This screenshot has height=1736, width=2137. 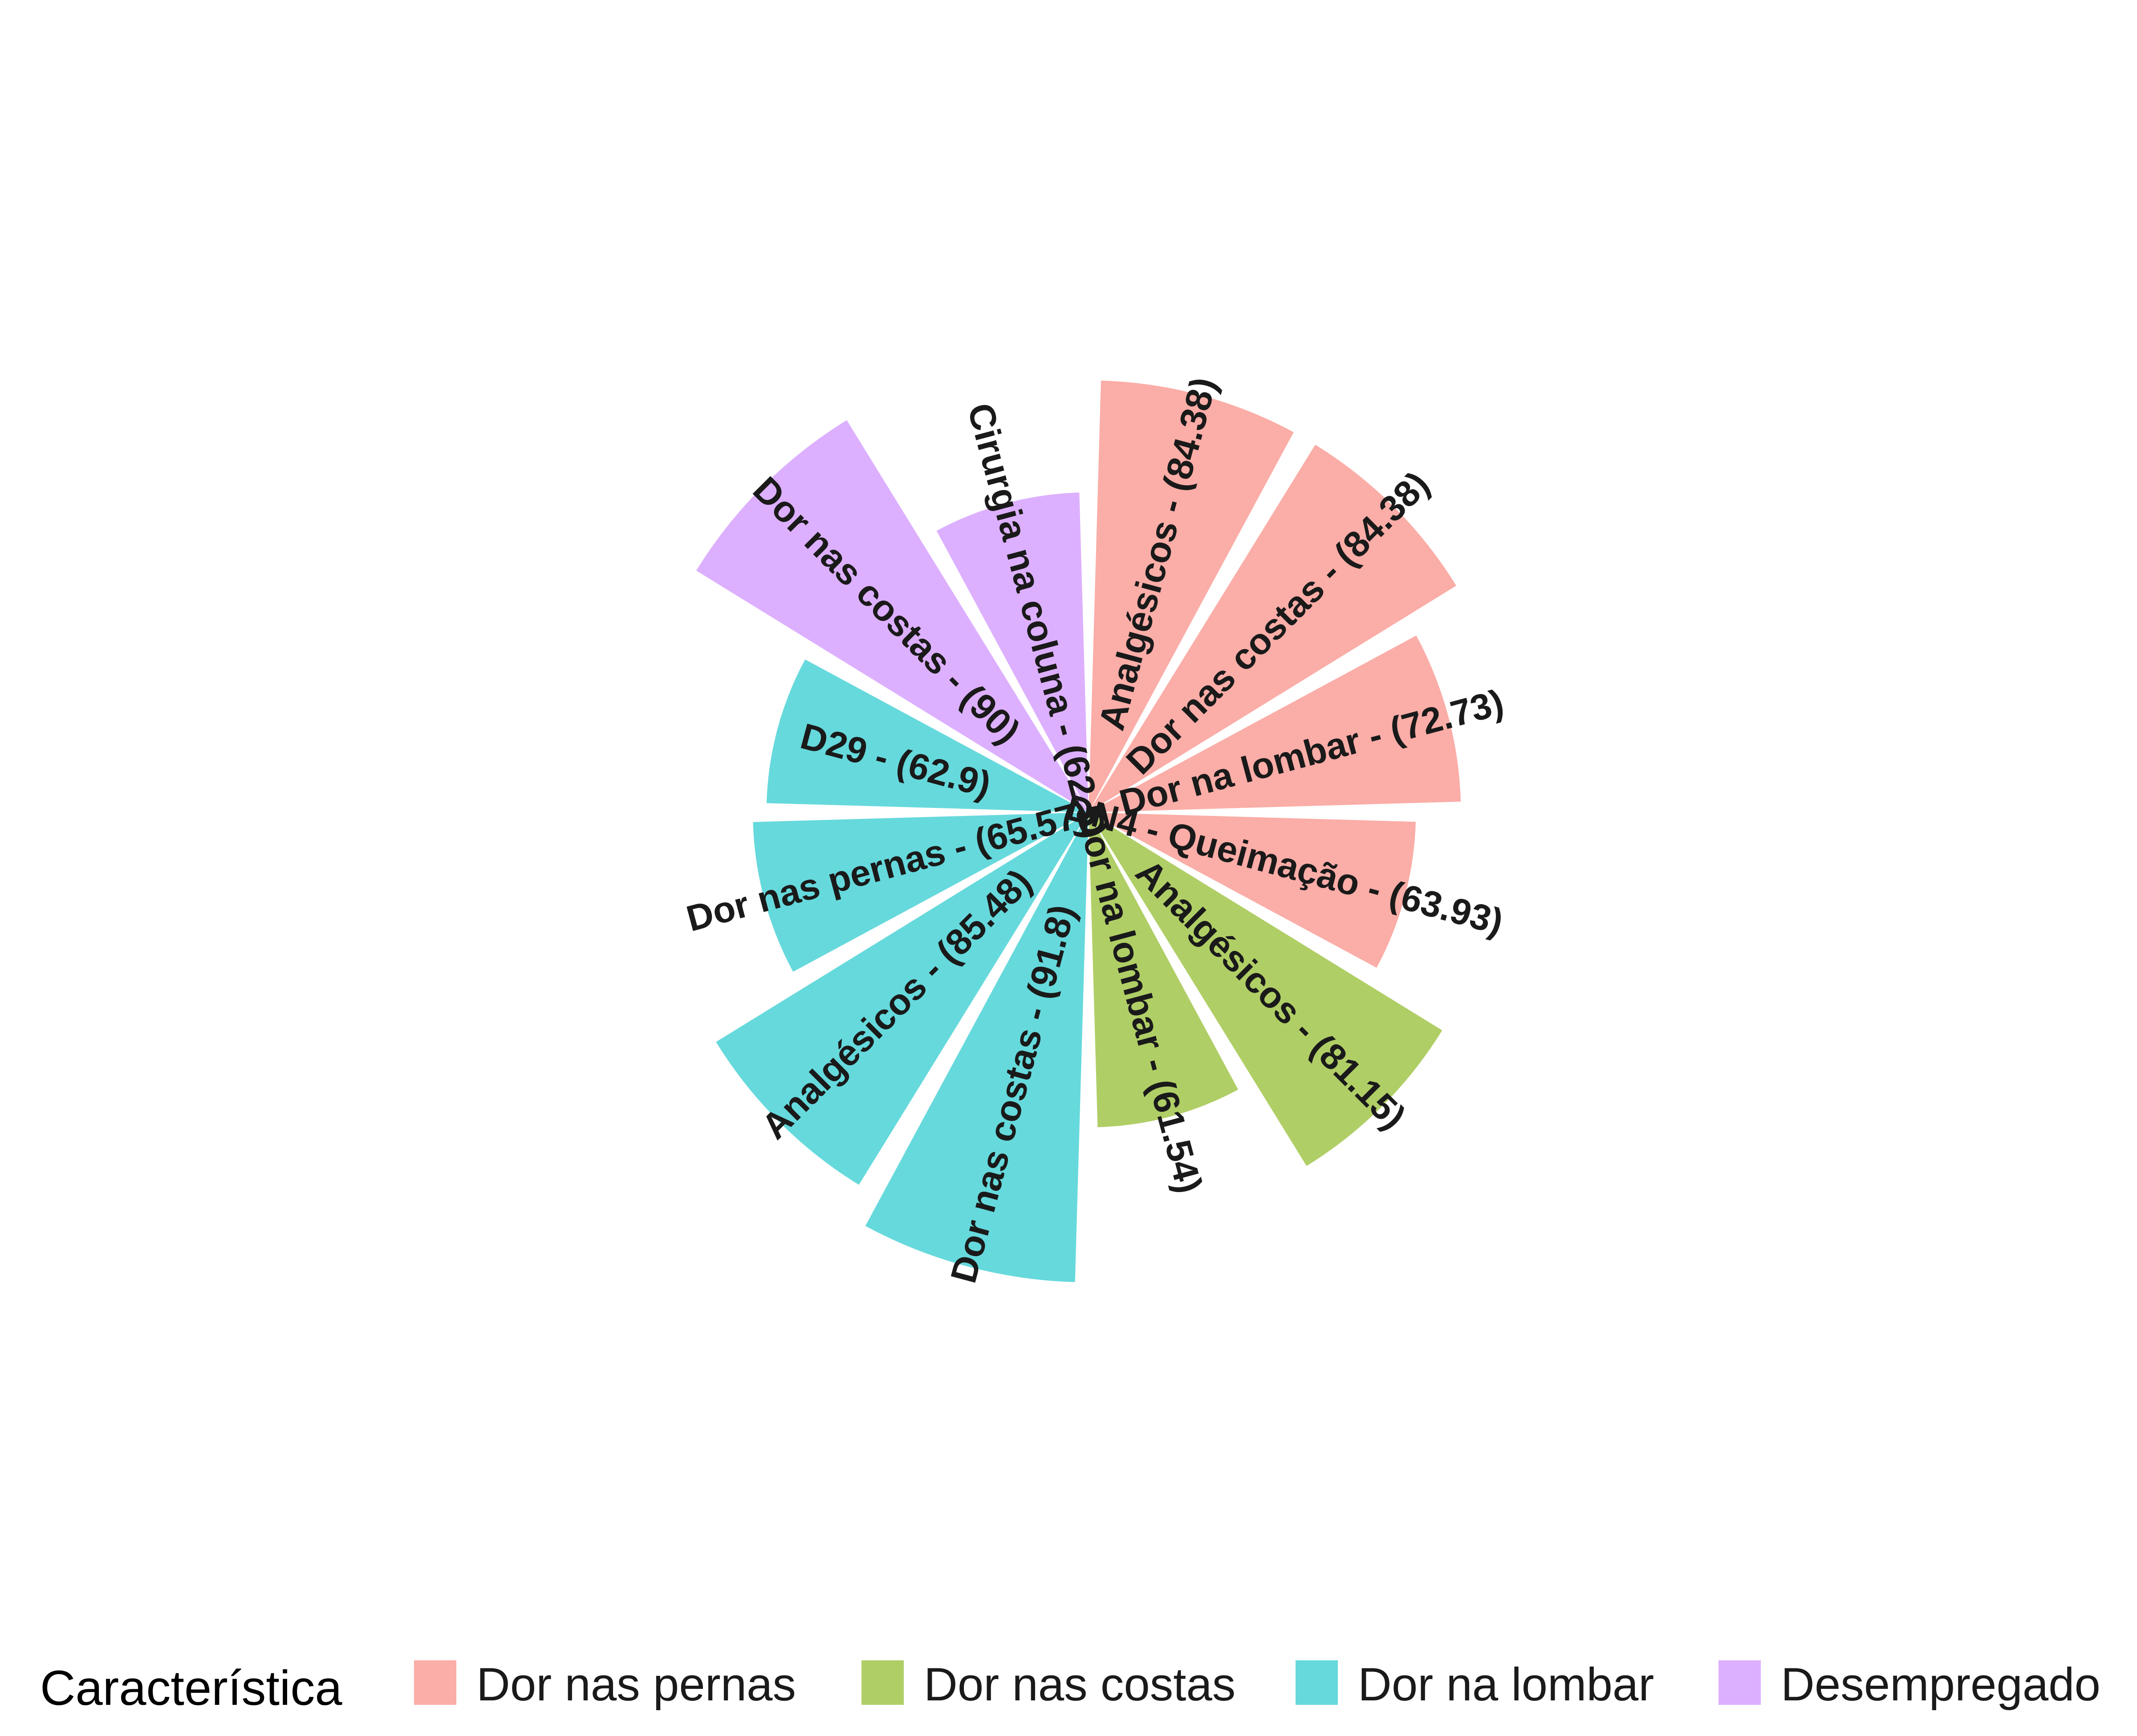 I want to click on legend-label-4: Desempregado, so click(x=1940, y=1685).